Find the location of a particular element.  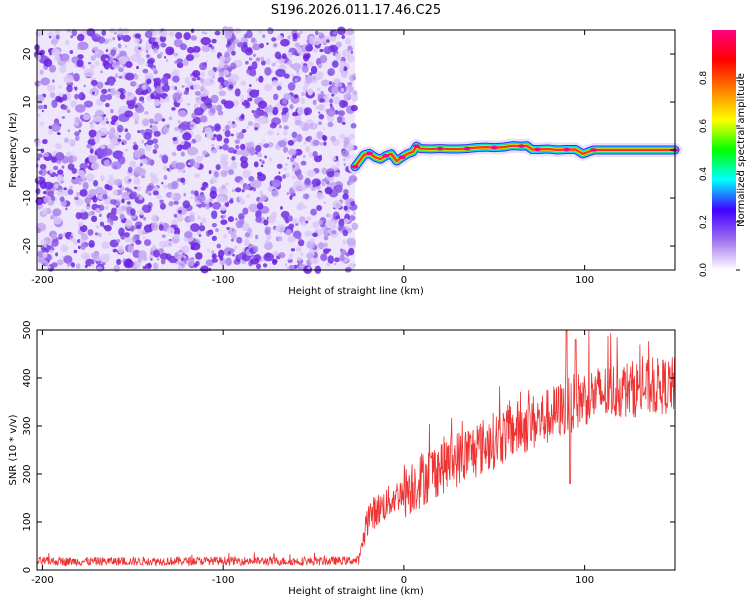

y-tick-label: 200 is located at coordinates (27, 473).